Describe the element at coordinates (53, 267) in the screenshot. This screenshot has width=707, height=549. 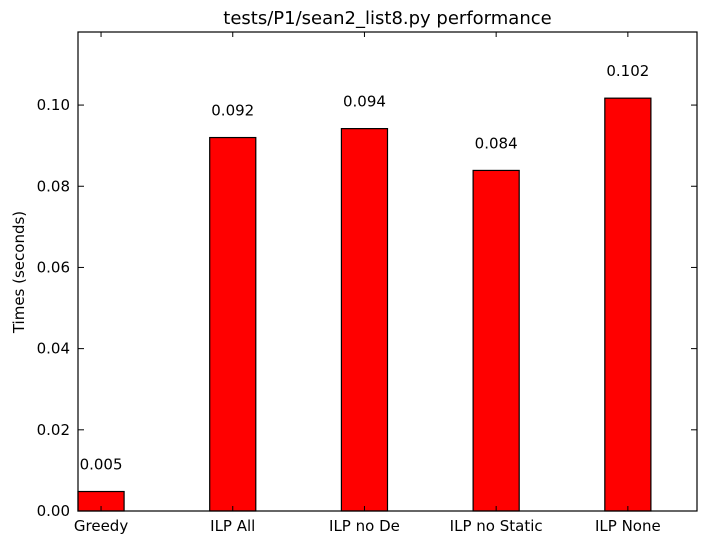
I see `y-tick-label: 0.06` at that location.